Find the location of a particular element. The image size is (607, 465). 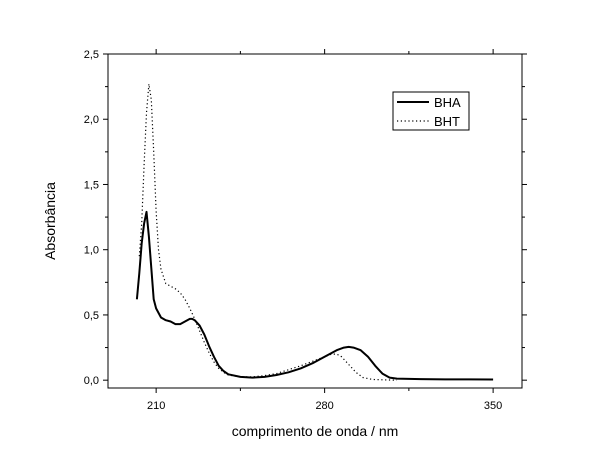

x-tick-label: 210 is located at coordinates (156, 406).